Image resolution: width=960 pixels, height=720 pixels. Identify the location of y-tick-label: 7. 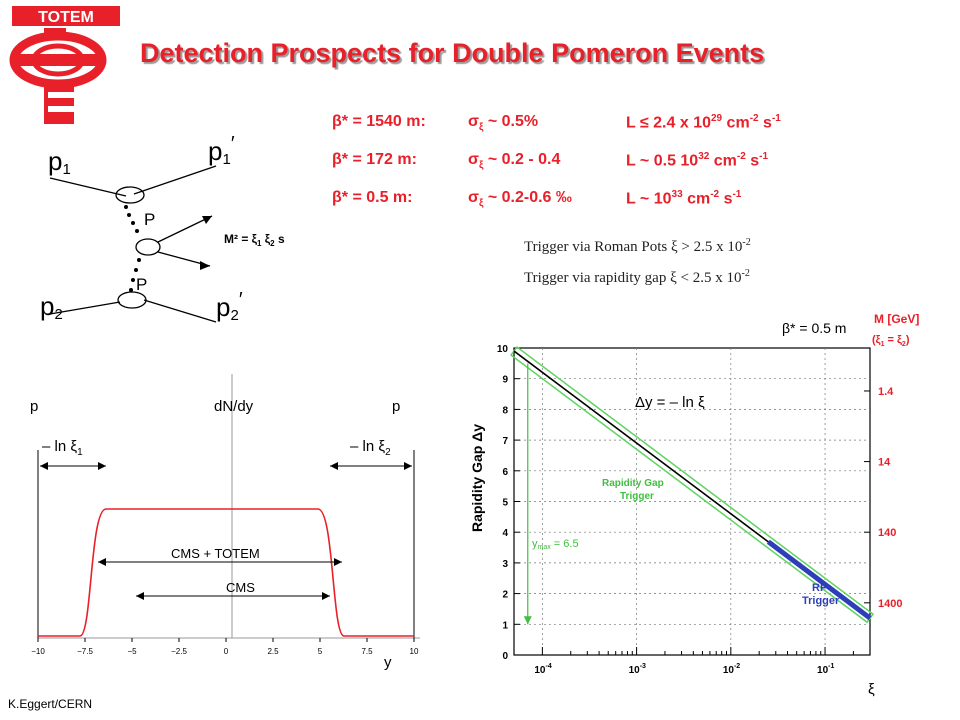
(505, 441).